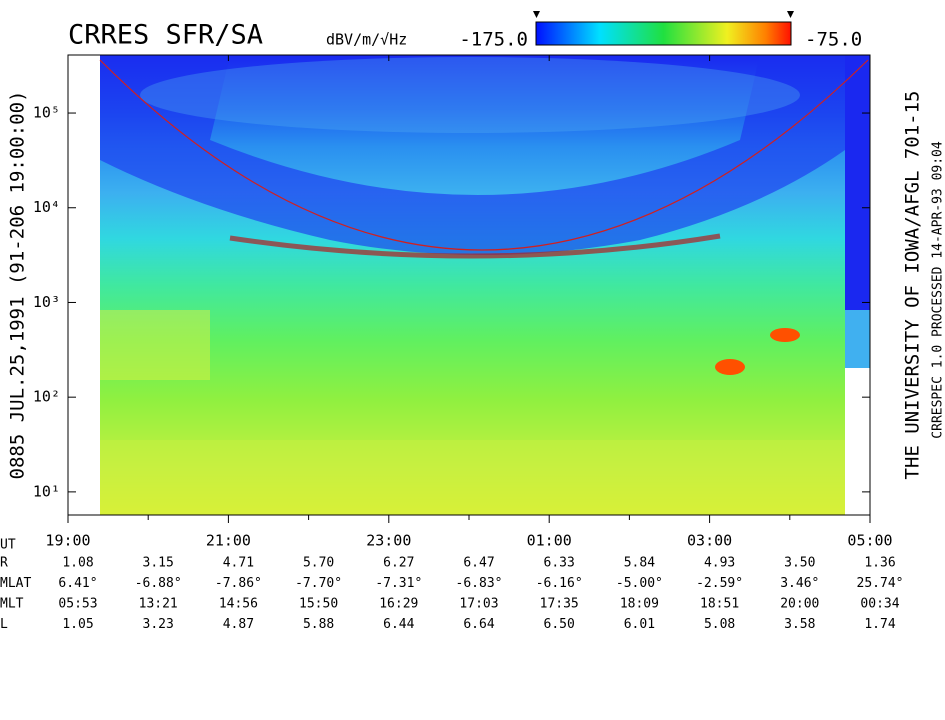 The image size is (945, 720). Describe the element at coordinates (398, 563) in the screenshot. I see `ephemeris-value: 6.27` at that location.